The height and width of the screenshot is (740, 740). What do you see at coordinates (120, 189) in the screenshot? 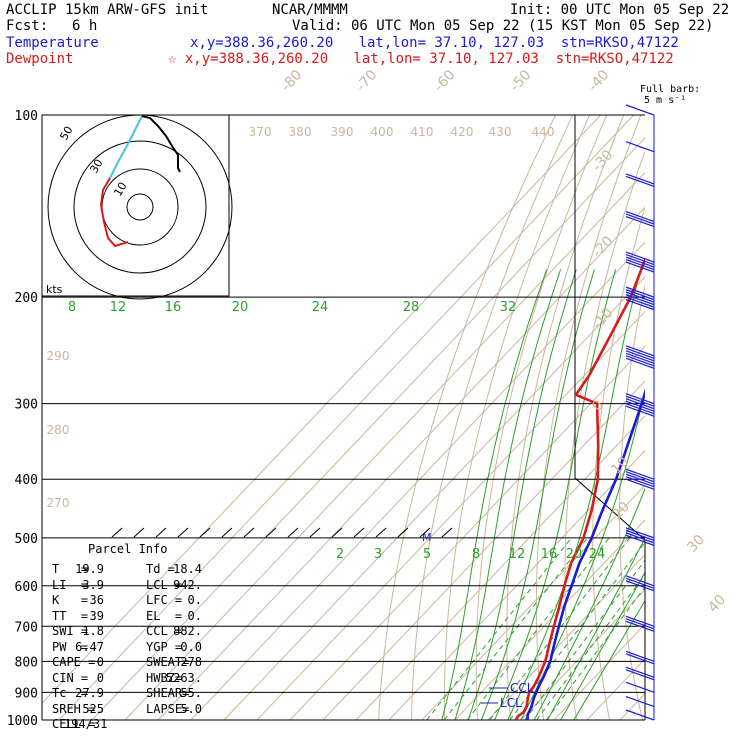
I see `hodo-ring-label: 10` at bounding box center [120, 189].